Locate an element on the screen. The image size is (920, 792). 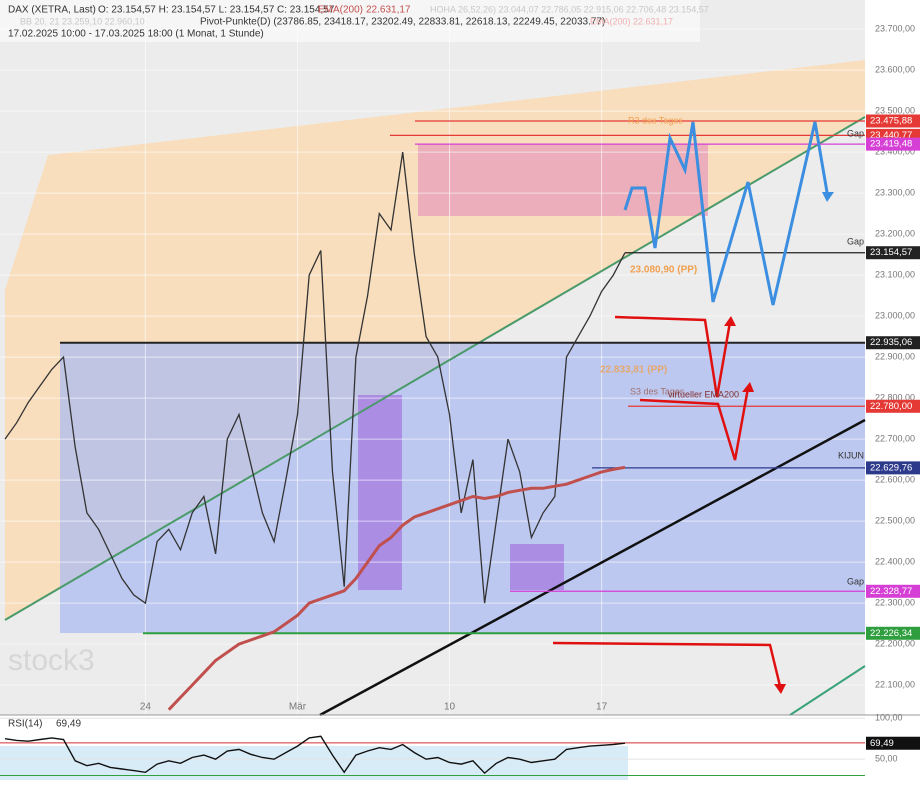
annotation: virtueller EMA200 is located at coordinates (703, 394).